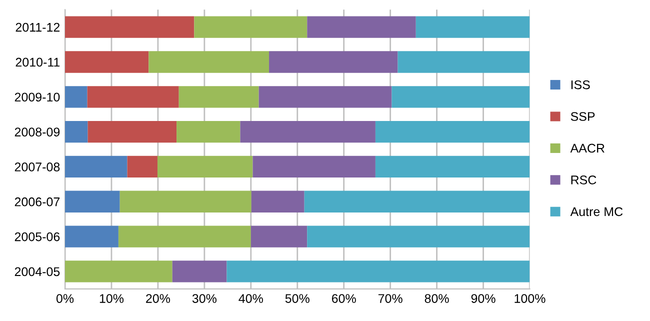 The image size is (650, 321). I want to click on legend-label: SSP, so click(582, 116).